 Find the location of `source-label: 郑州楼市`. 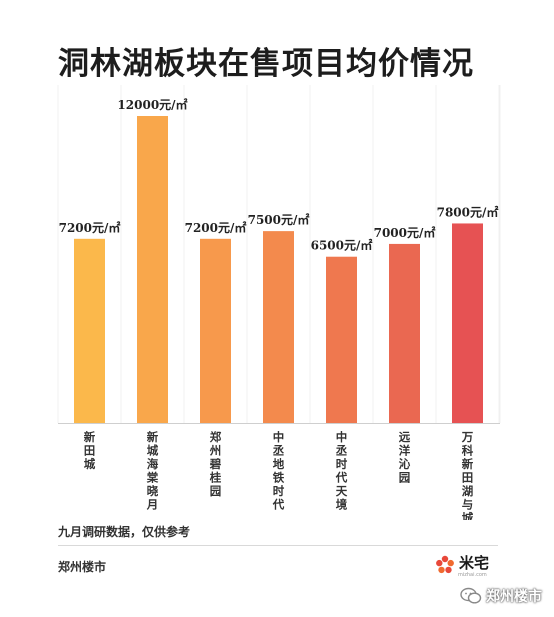

source-label: 郑州楼市 is located at coordinates (82, 567).